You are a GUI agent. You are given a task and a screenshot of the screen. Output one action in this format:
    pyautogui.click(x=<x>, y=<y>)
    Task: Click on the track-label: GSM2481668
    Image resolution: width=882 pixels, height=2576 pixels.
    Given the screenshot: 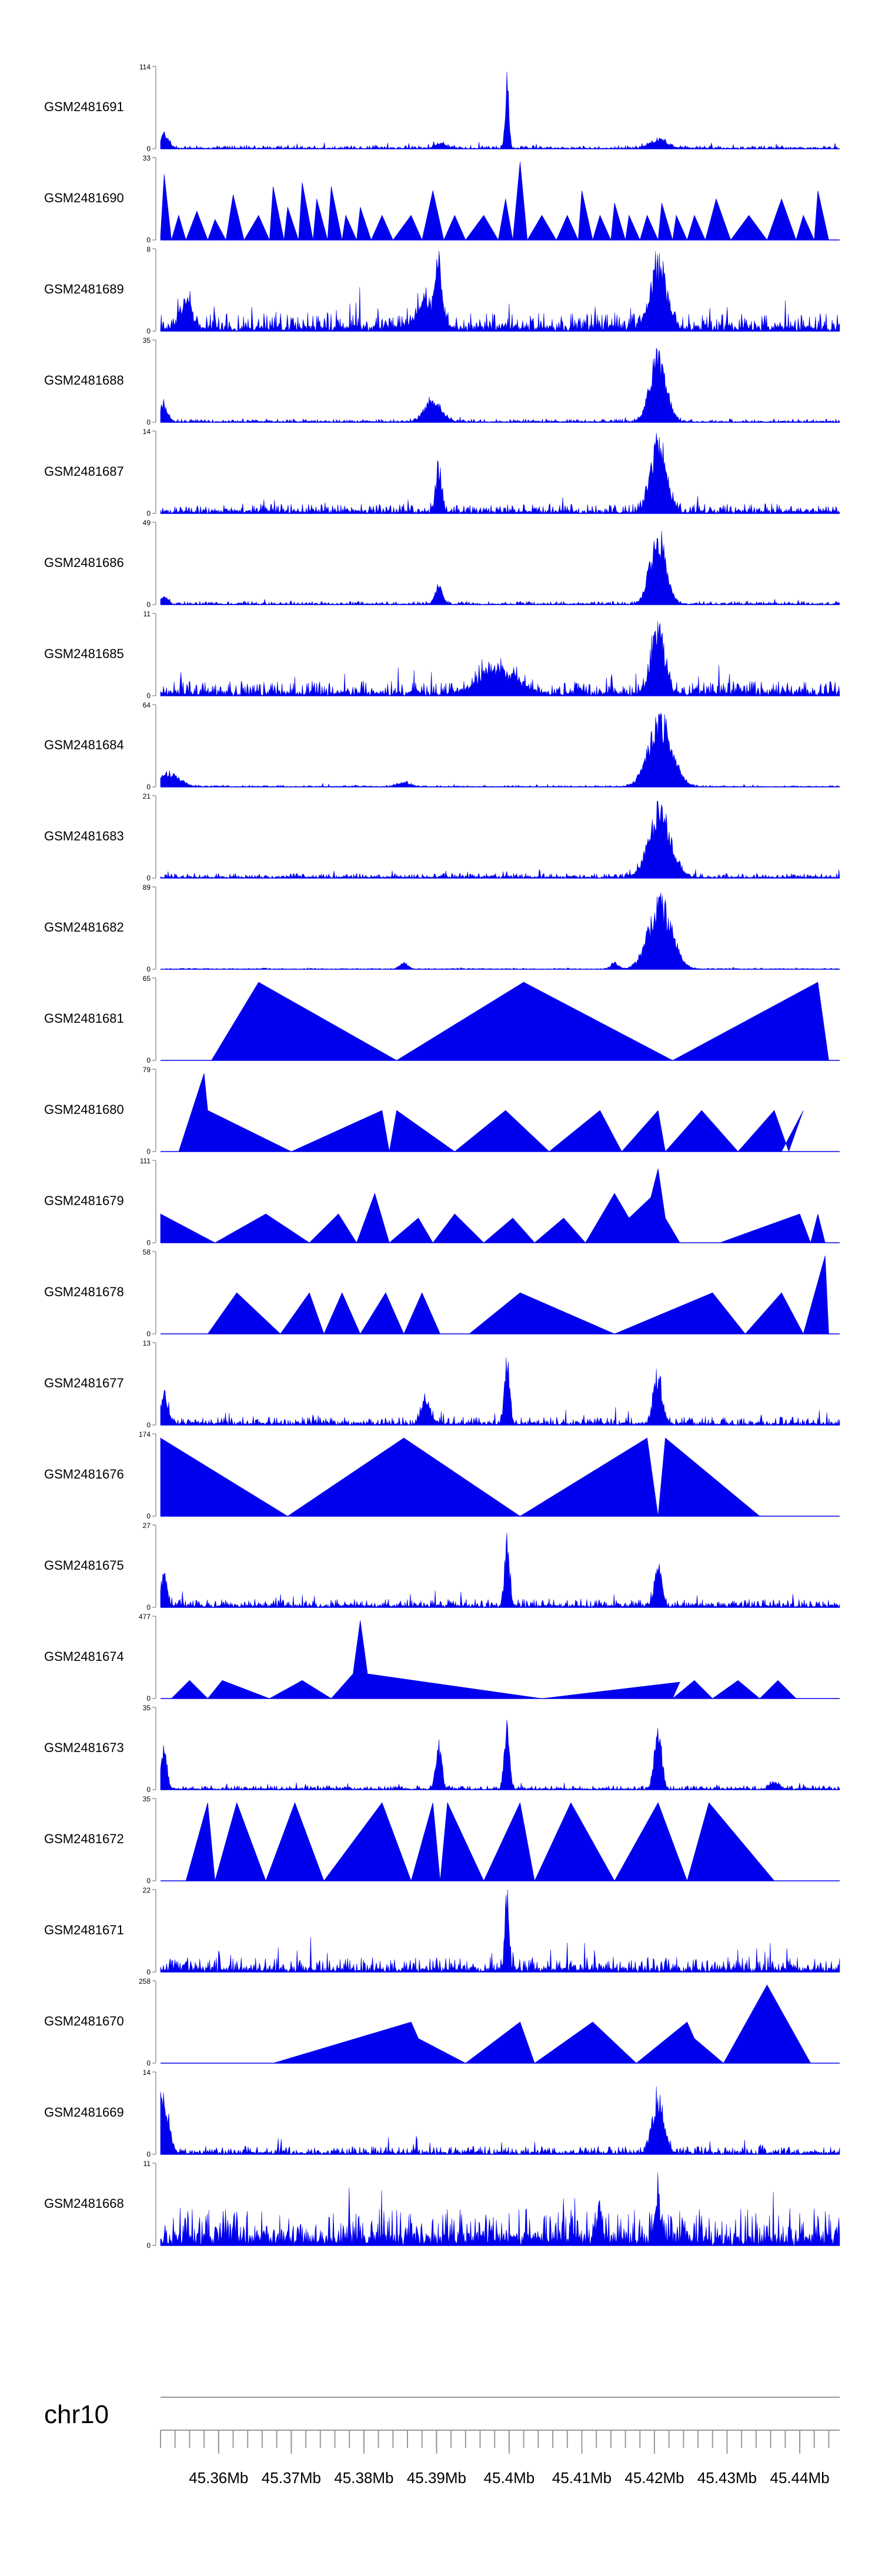 What is the action you would take?
    pyautogui.click(x=84, y=2203)
    